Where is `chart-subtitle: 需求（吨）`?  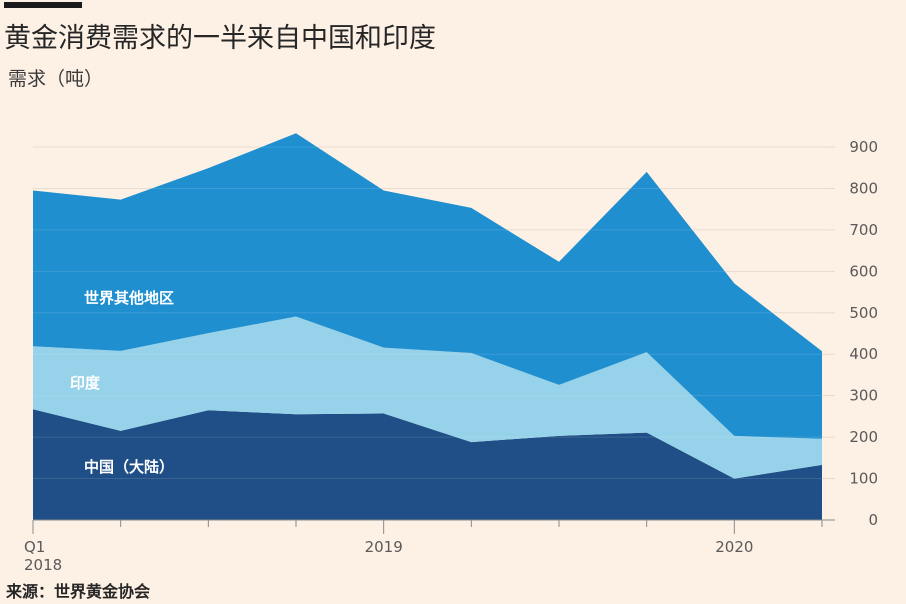
chart-subtitle: 需求（吨） is located at coordinates (56, 79).